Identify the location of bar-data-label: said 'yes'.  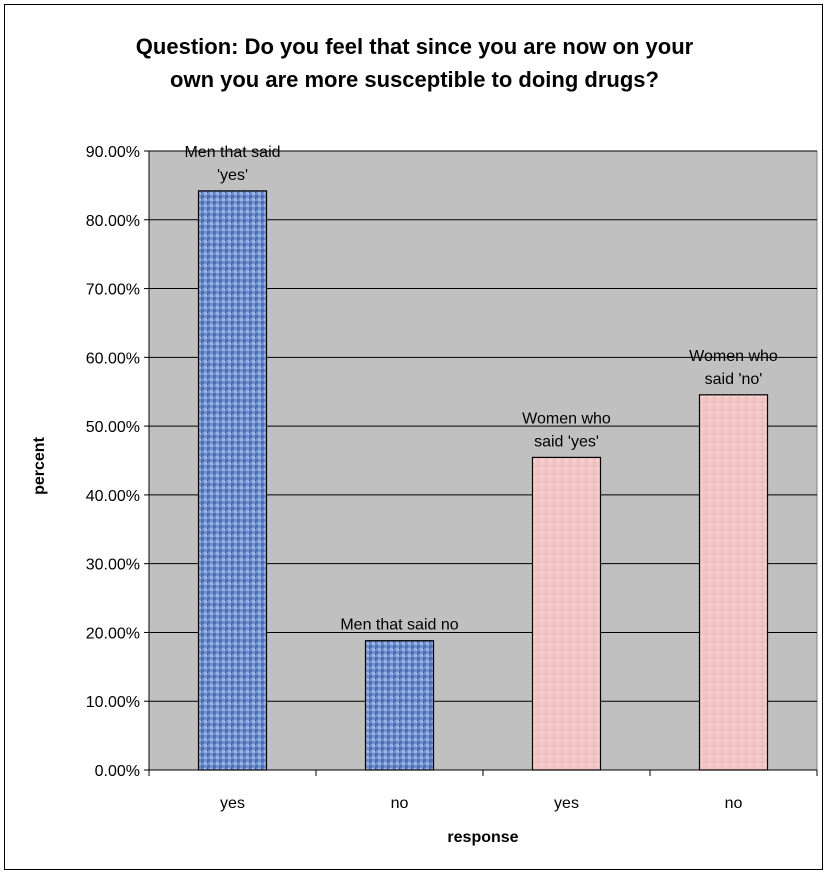
(566, 441).